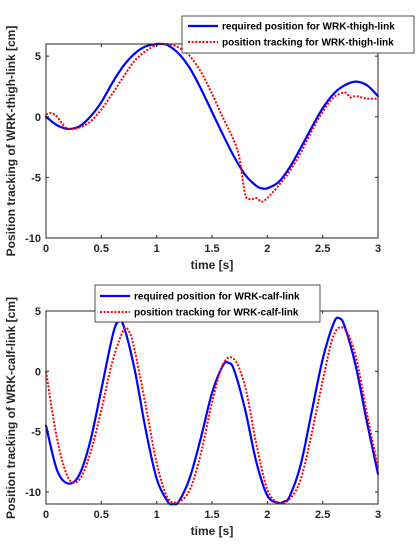 This screenshot has width=417, height=550. What do you see at coordinates (101, 515) in the screenshot?
I see `x-tick-label-calf: 0.5` at bounding box center [101, 515].